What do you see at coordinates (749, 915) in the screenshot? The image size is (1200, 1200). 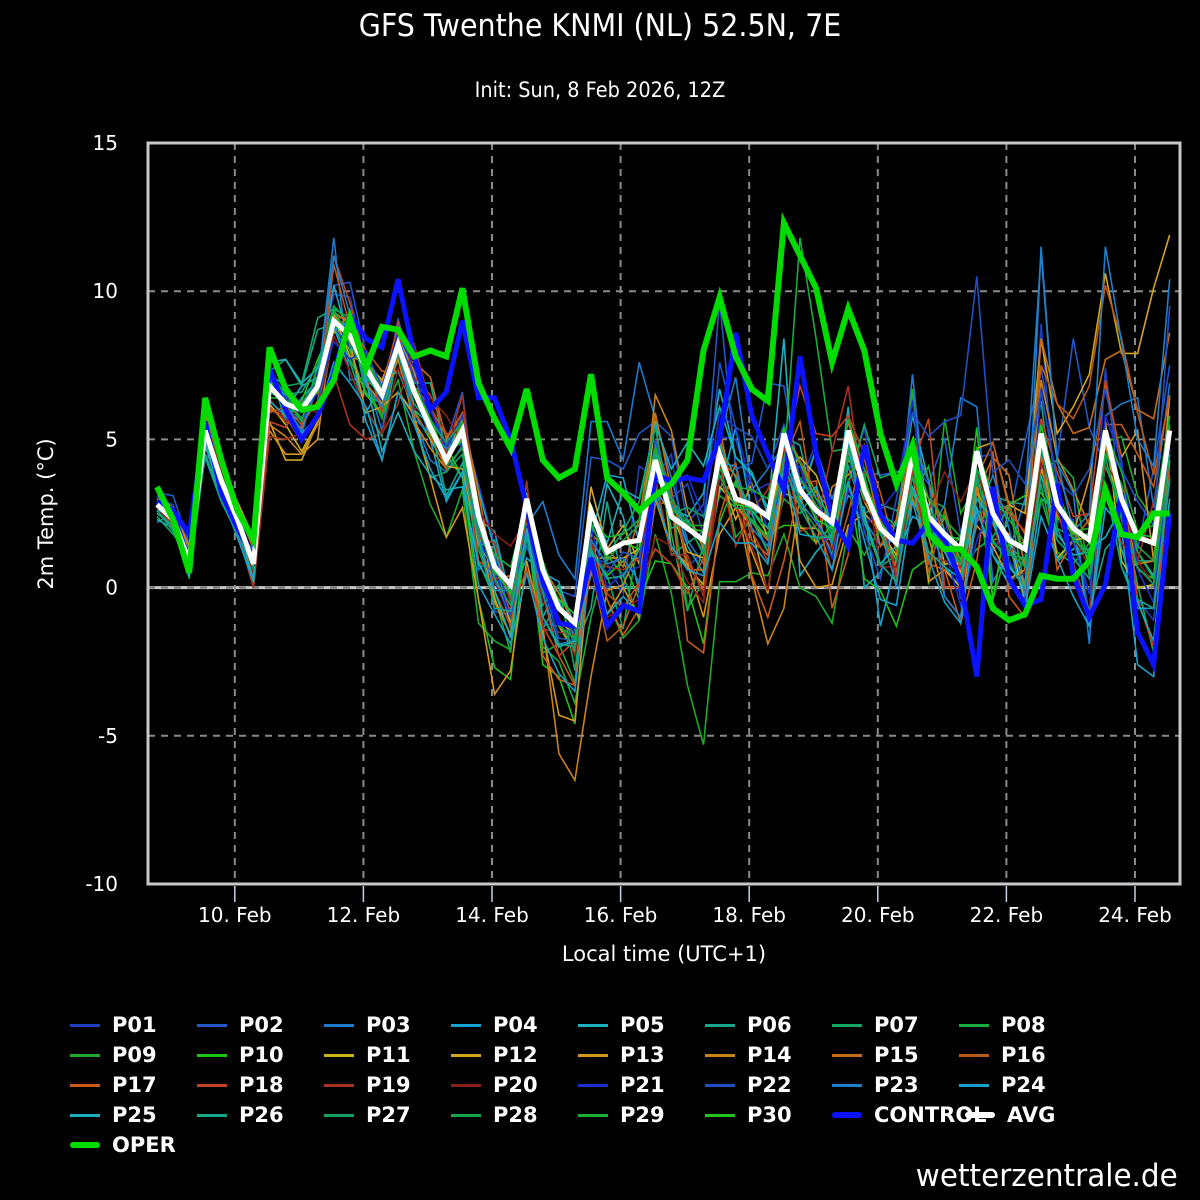 I see `x-tick-label: 18. Feb` at bounding box center [749, 915].